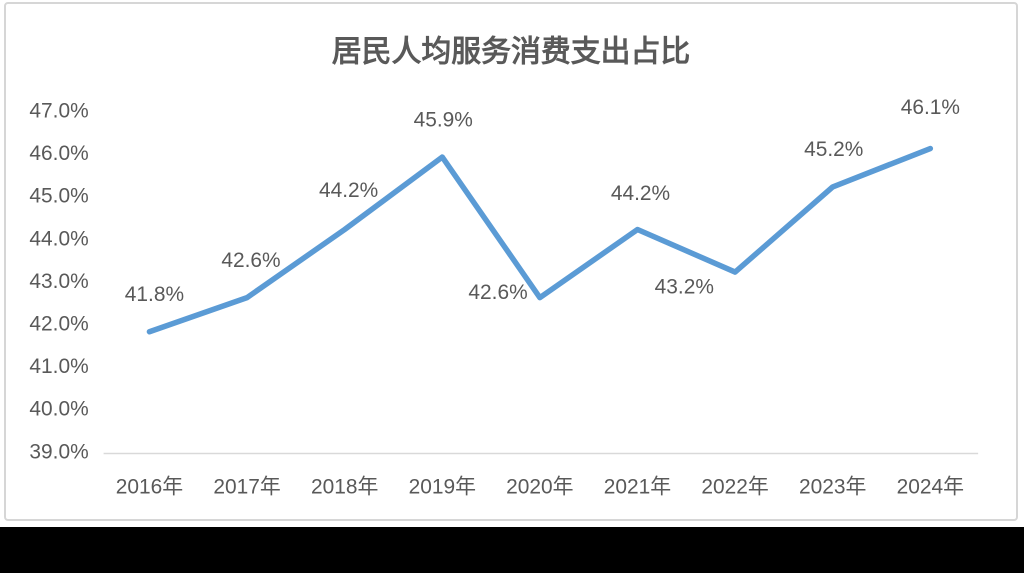 The width and height of the screenshot is (1024, 573). I want to click on y-tick-label: 43.0%, so click(58, 281).